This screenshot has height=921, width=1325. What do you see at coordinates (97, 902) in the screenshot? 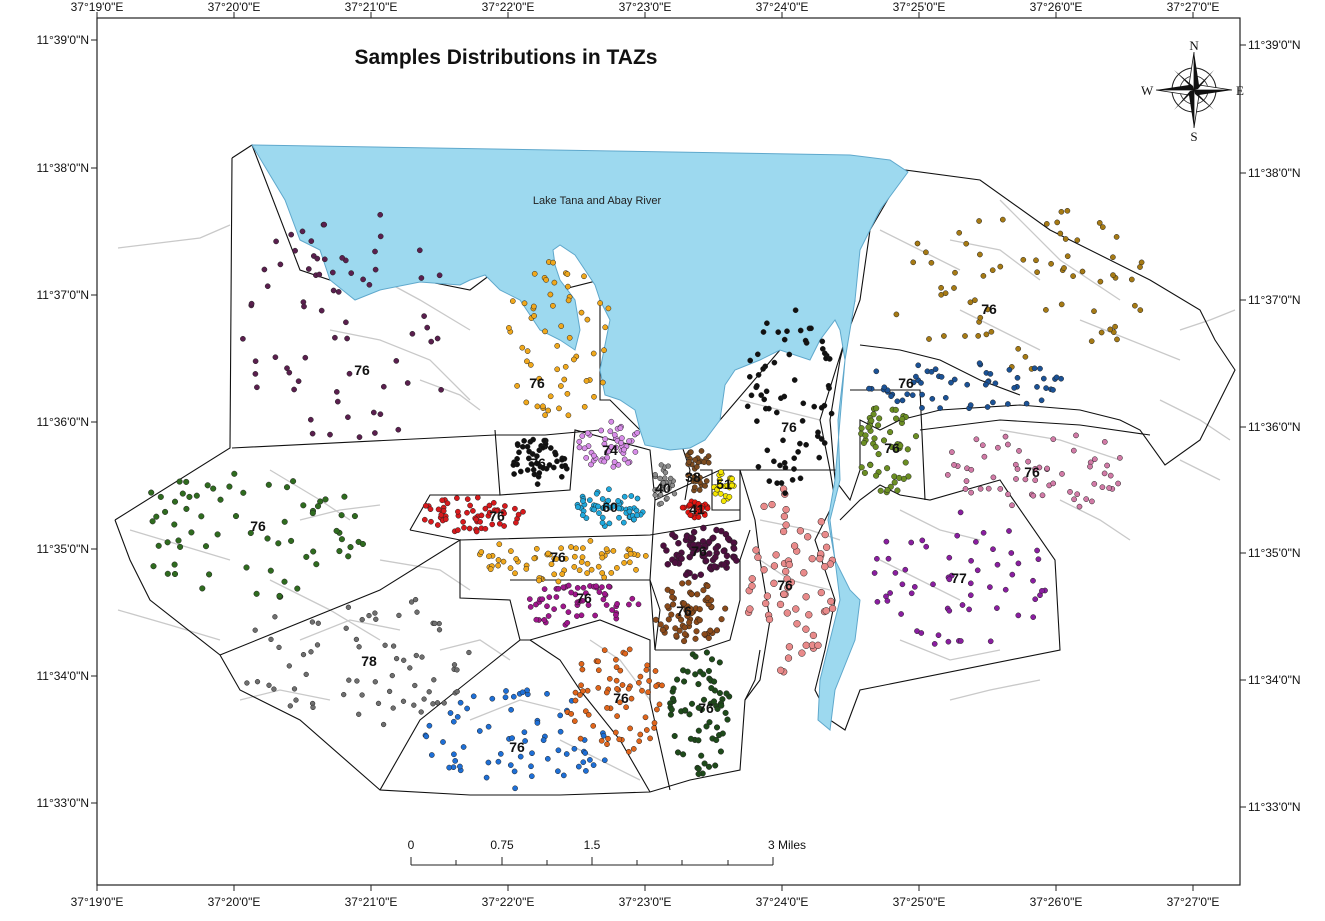
I see `axis-label-bottom: 37°19'0"E` at bounding box center [97, 902].